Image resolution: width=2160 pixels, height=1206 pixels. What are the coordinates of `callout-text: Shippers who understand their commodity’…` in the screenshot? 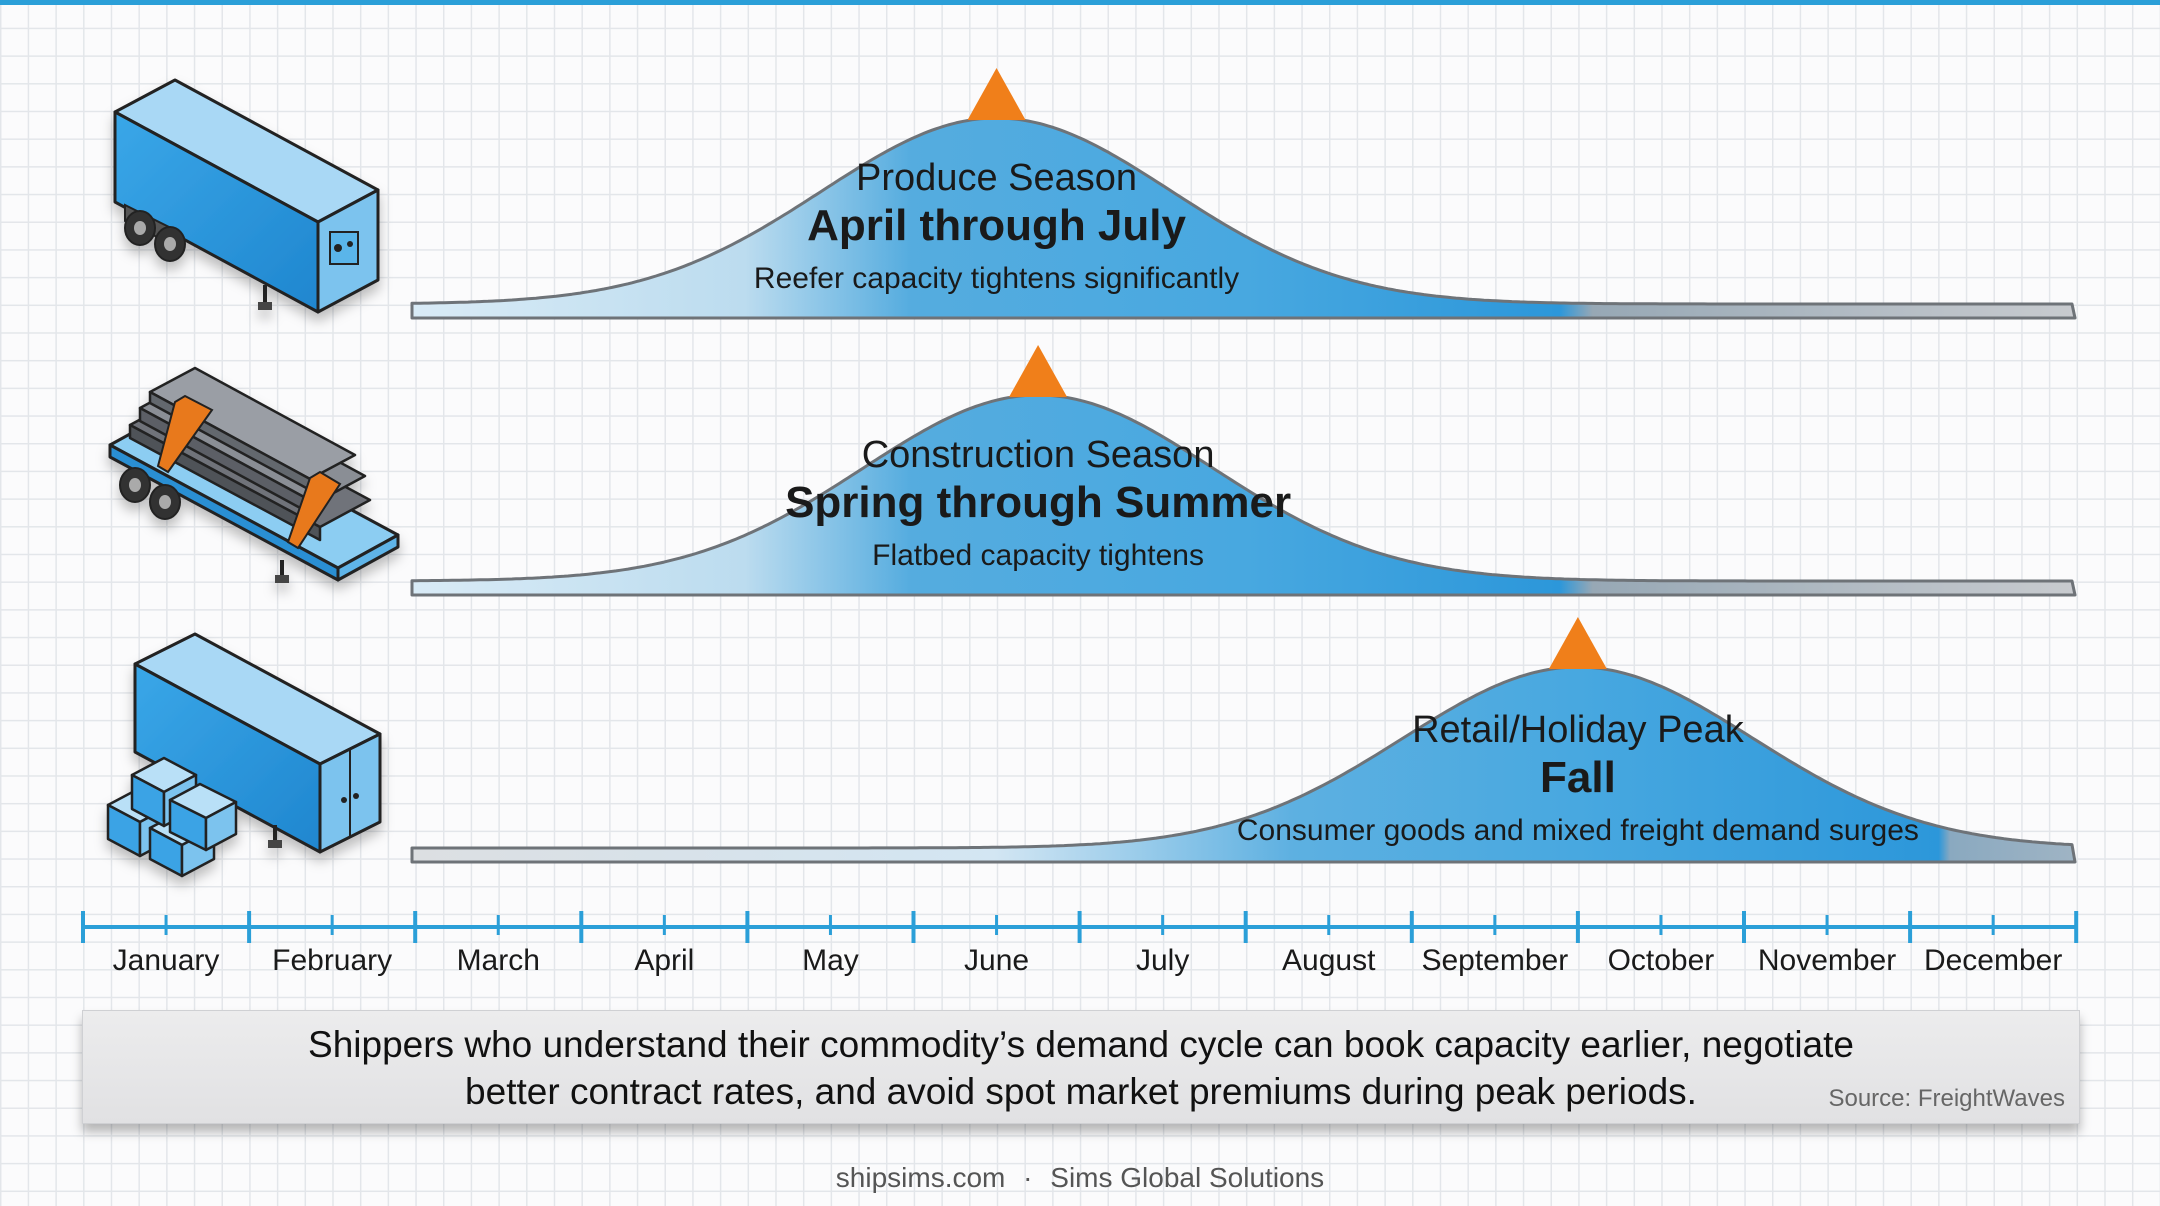 It's located at (1081, 1068).